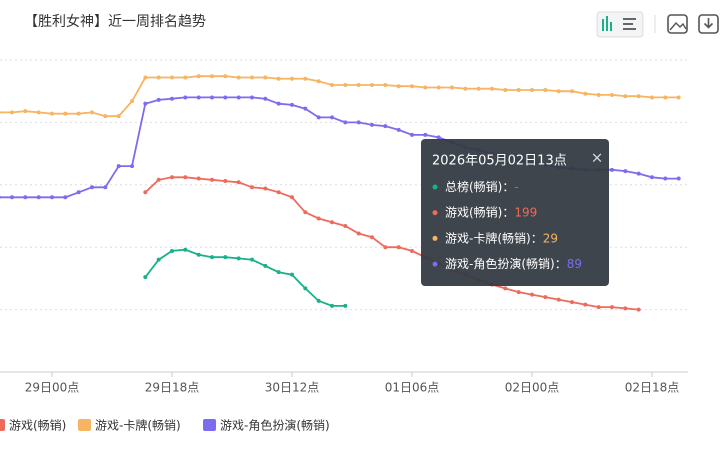 This screenshot has width=720, height=462. What do you see at coordinates (245, 277) in the screenshot?
I see `series-line` at bounding box center [245, 277].